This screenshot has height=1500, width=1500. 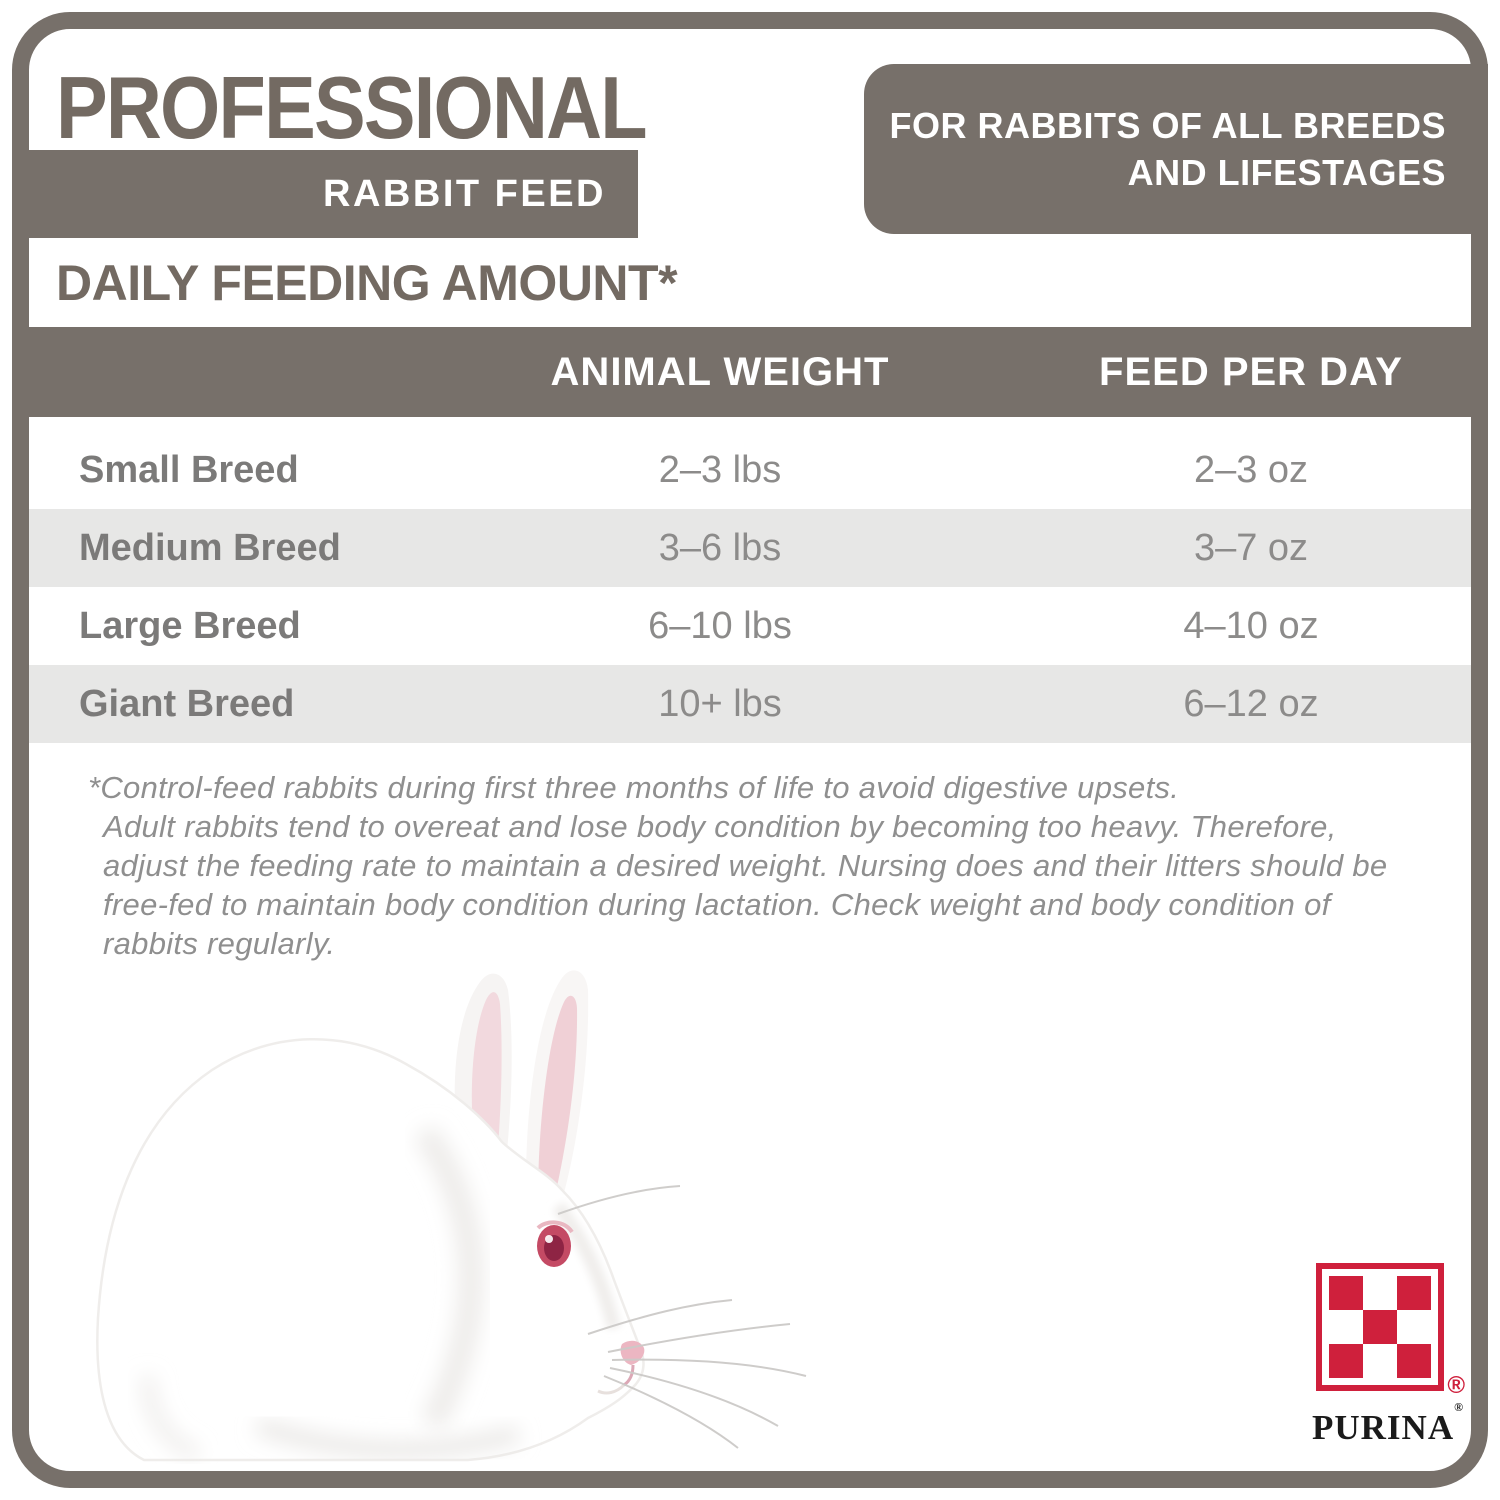 I want to click on audience-banner: FOR RABBITS OF ALL BREEDS AND LIFESTAGES, so click(x=1176, y=149).